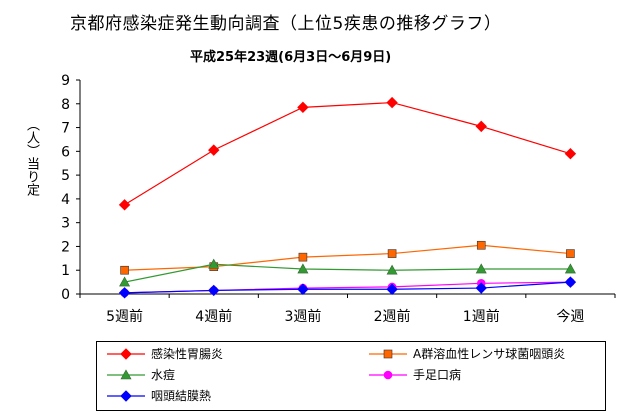 The height and width of the screenshot is (416, 640). I want to click on y-tick-label: 0, so click(65, 295).